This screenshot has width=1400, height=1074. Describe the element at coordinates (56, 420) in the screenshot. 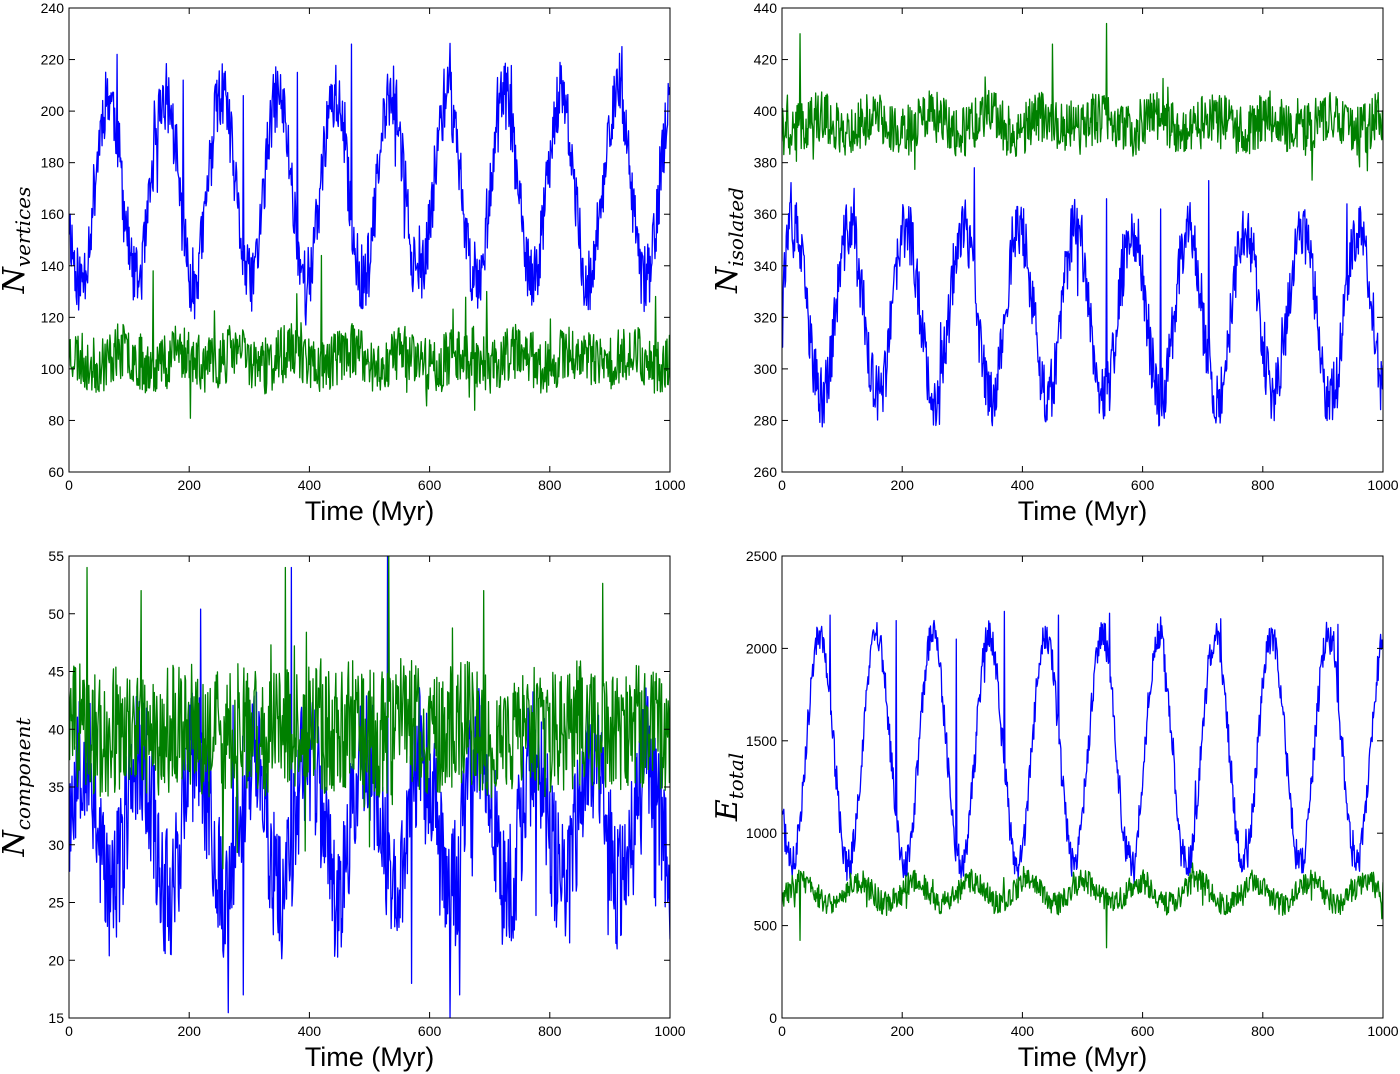

I see `y-tick-label: 80` at that location.